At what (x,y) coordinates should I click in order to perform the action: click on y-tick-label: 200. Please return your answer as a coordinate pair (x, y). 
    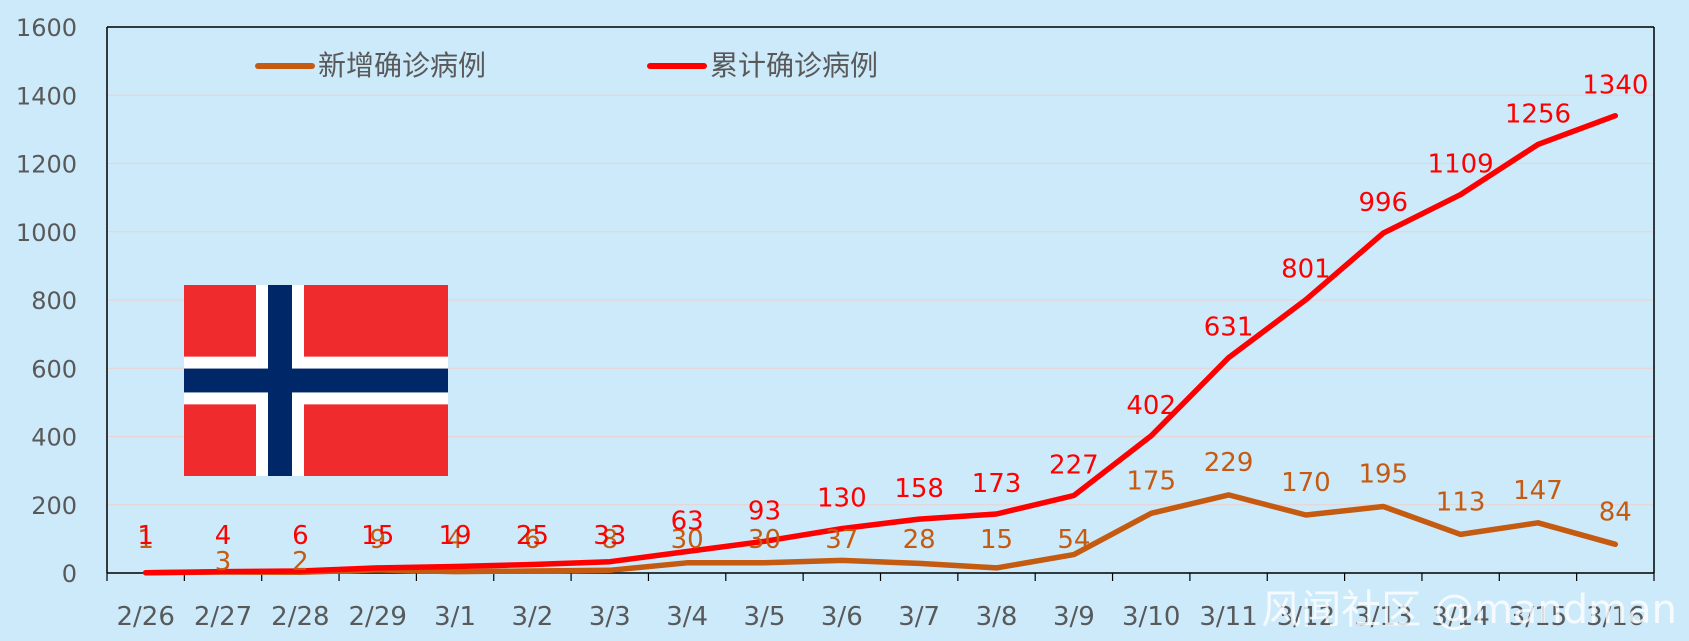
    Looking at the image, I should click on (54, 506).